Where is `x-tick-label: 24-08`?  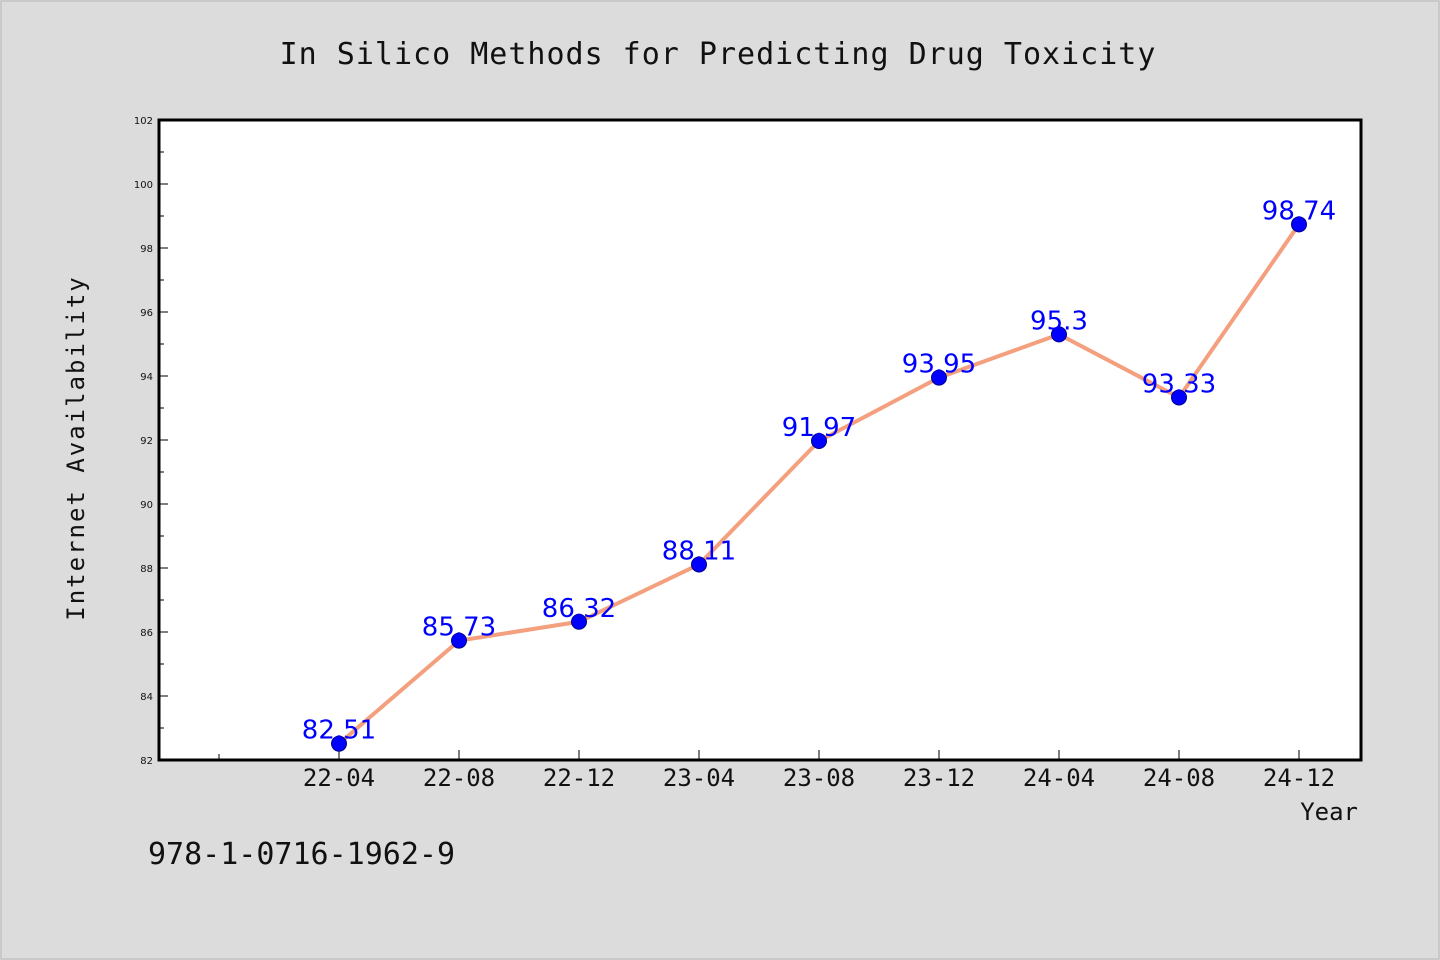 x-tick-label: 24-08 is located at coordinates (1179, 778).